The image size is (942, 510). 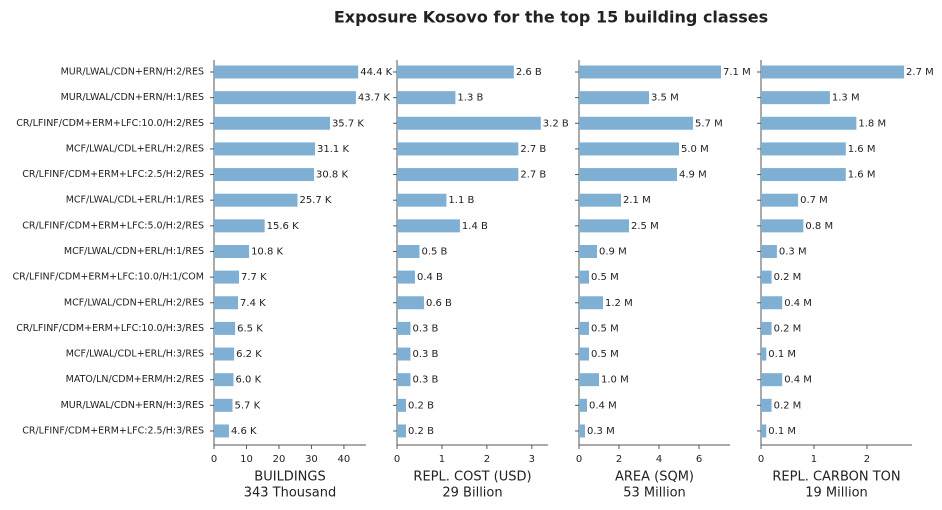 I want to click on value-label: 6.2 K, so click(x=249, y=354).